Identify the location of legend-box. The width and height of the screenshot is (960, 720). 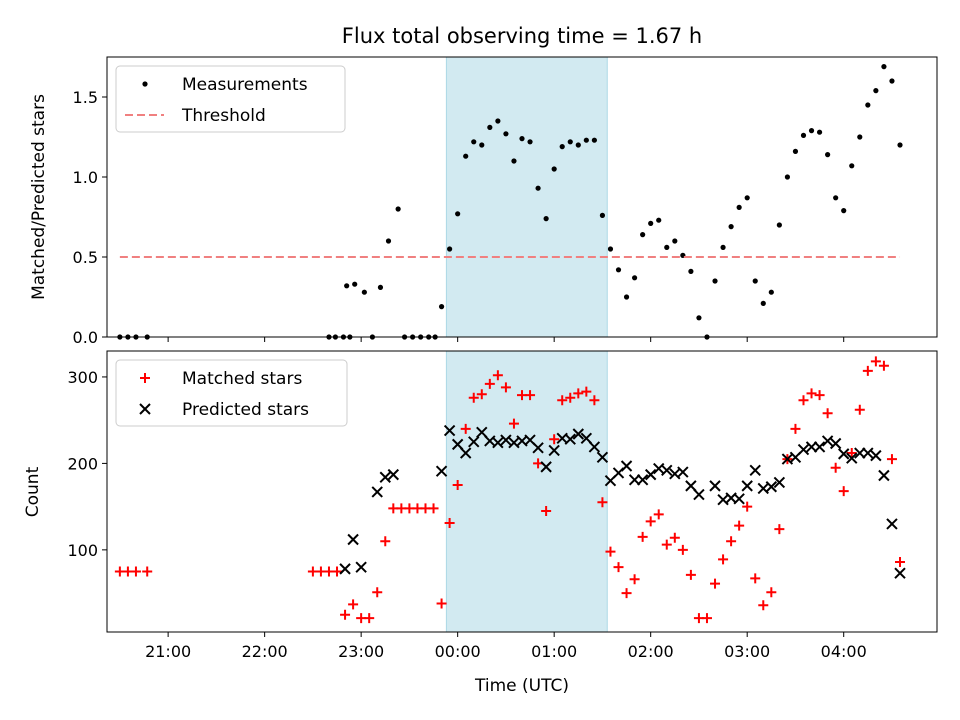
(230, 99).